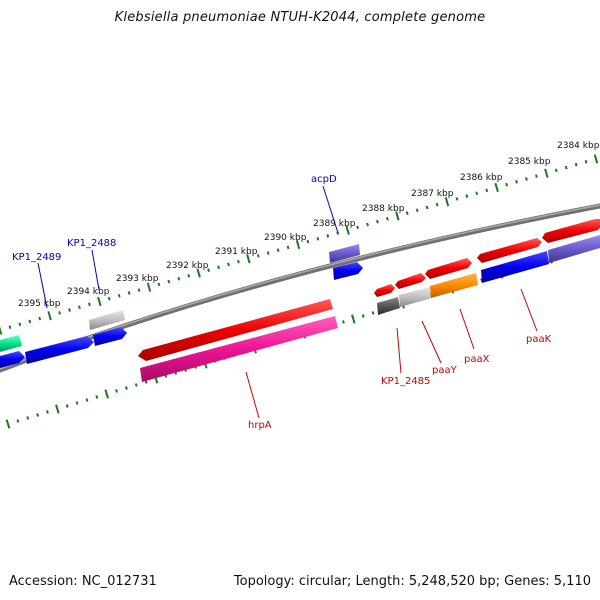 Image resolution: width=600 pixels, height=600 pixels. I want to click on tick-label-2395: 2395 kbp, so click(39, 304).